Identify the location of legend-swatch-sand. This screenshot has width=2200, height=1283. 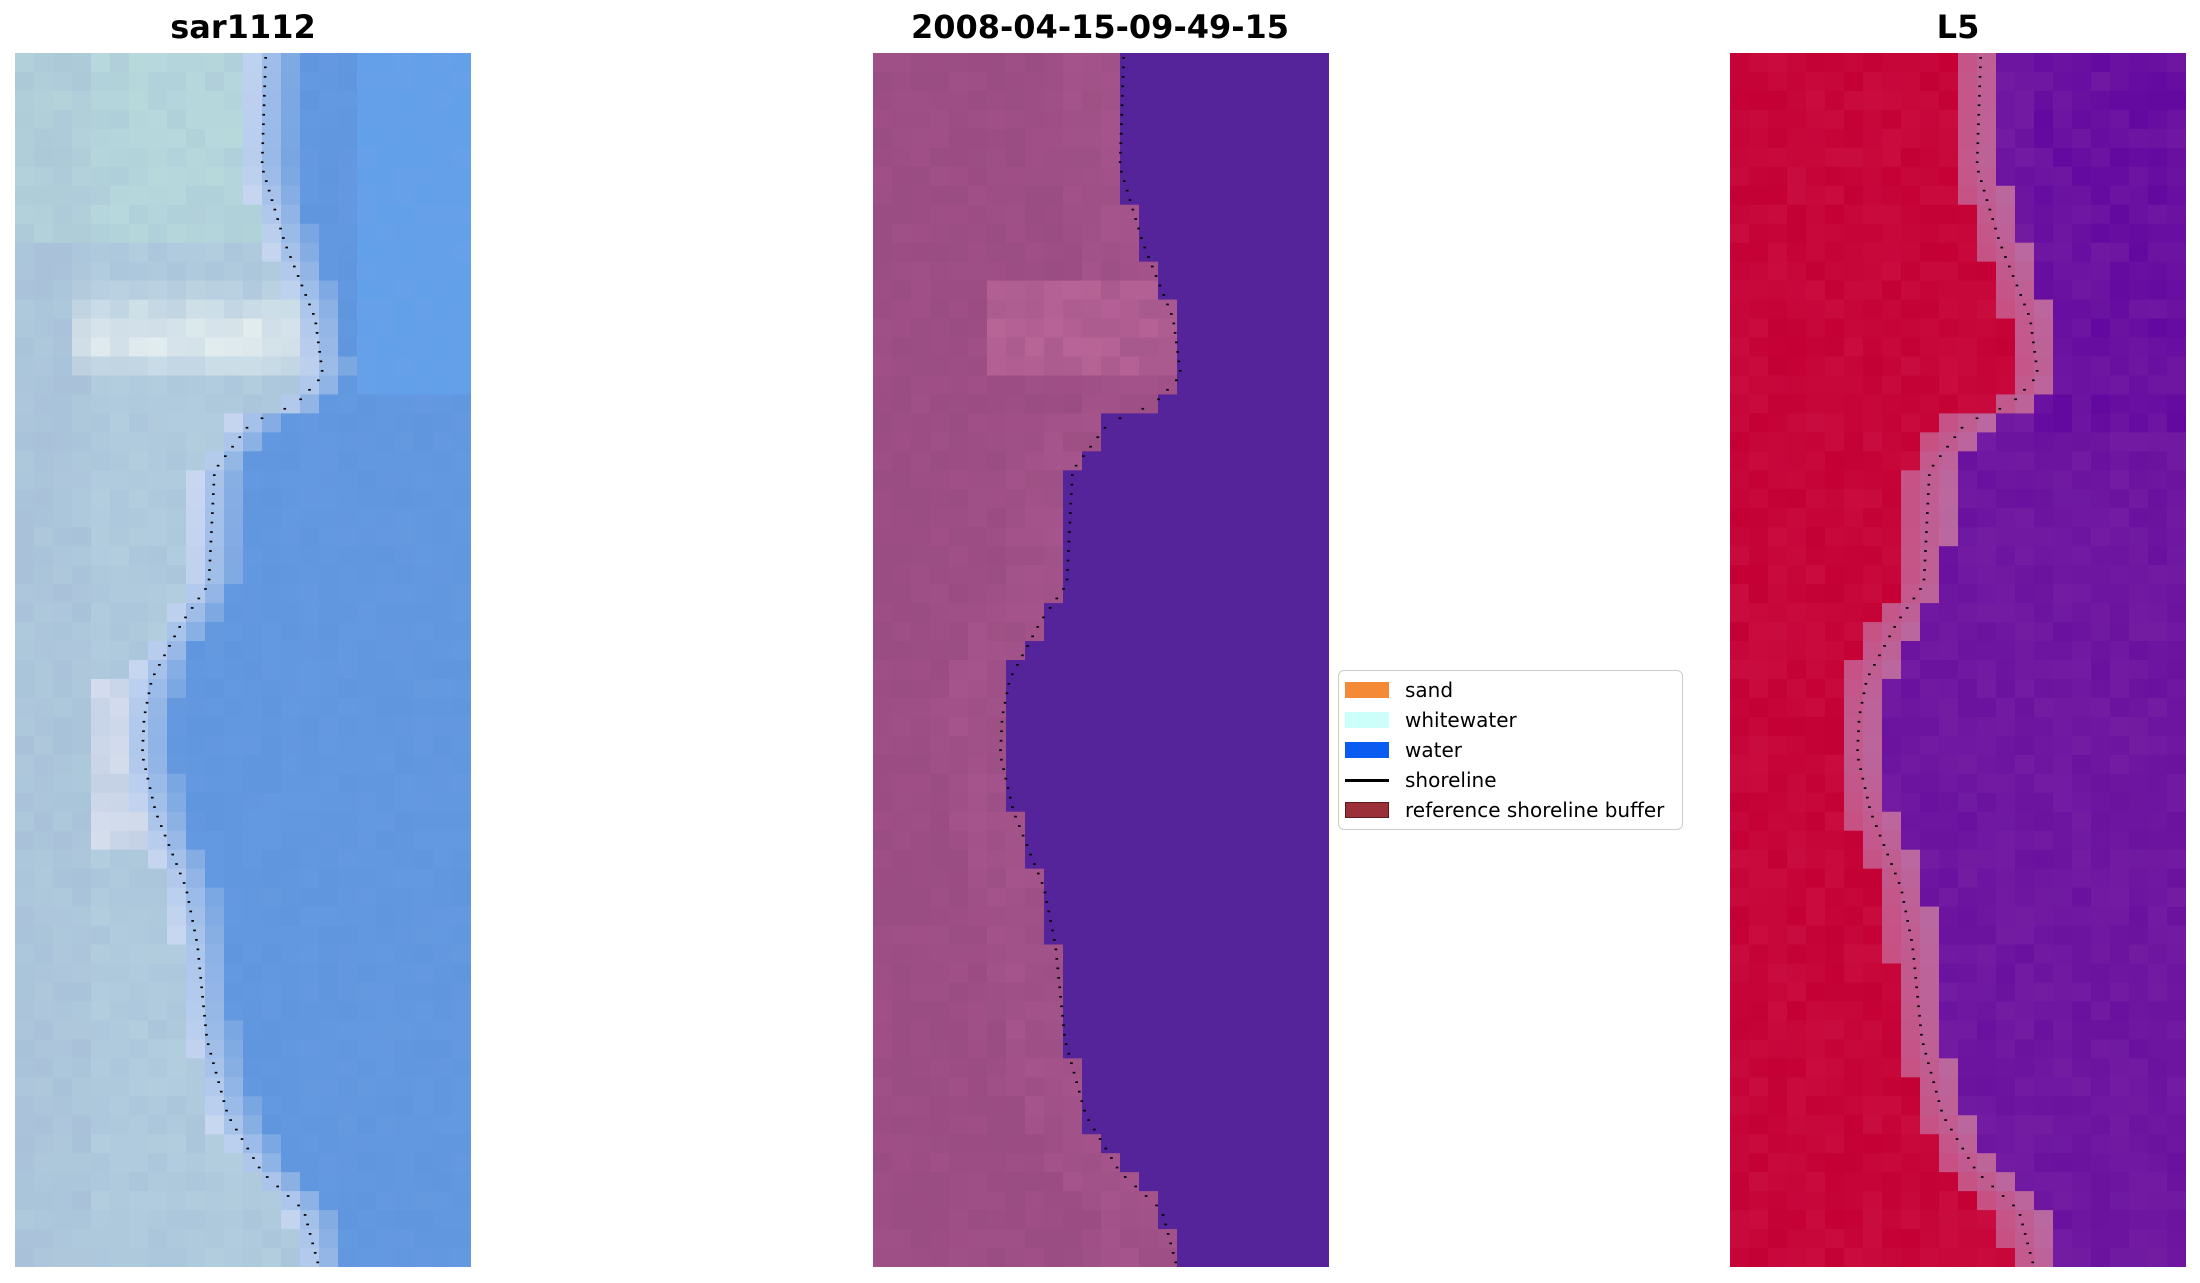
(1367, 690).